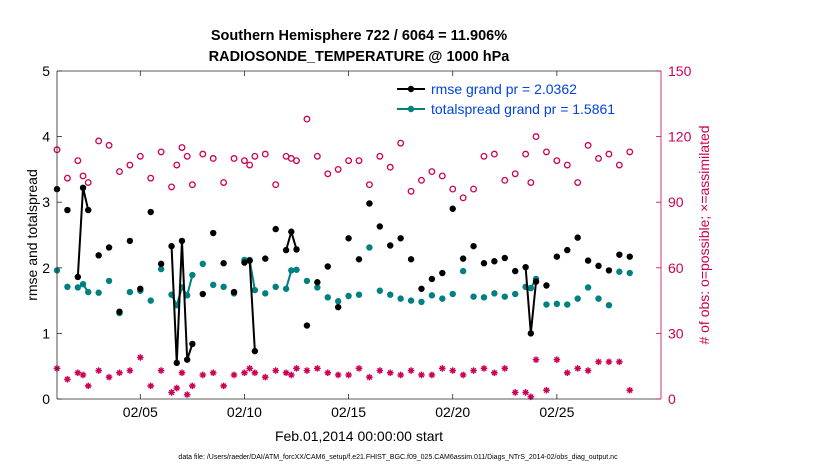 The width and height of the screenshot is (830, 470). Describe the element at coordinates (672, 399) in the screenshot. I see `y-right-tick-label: 0` at that location.